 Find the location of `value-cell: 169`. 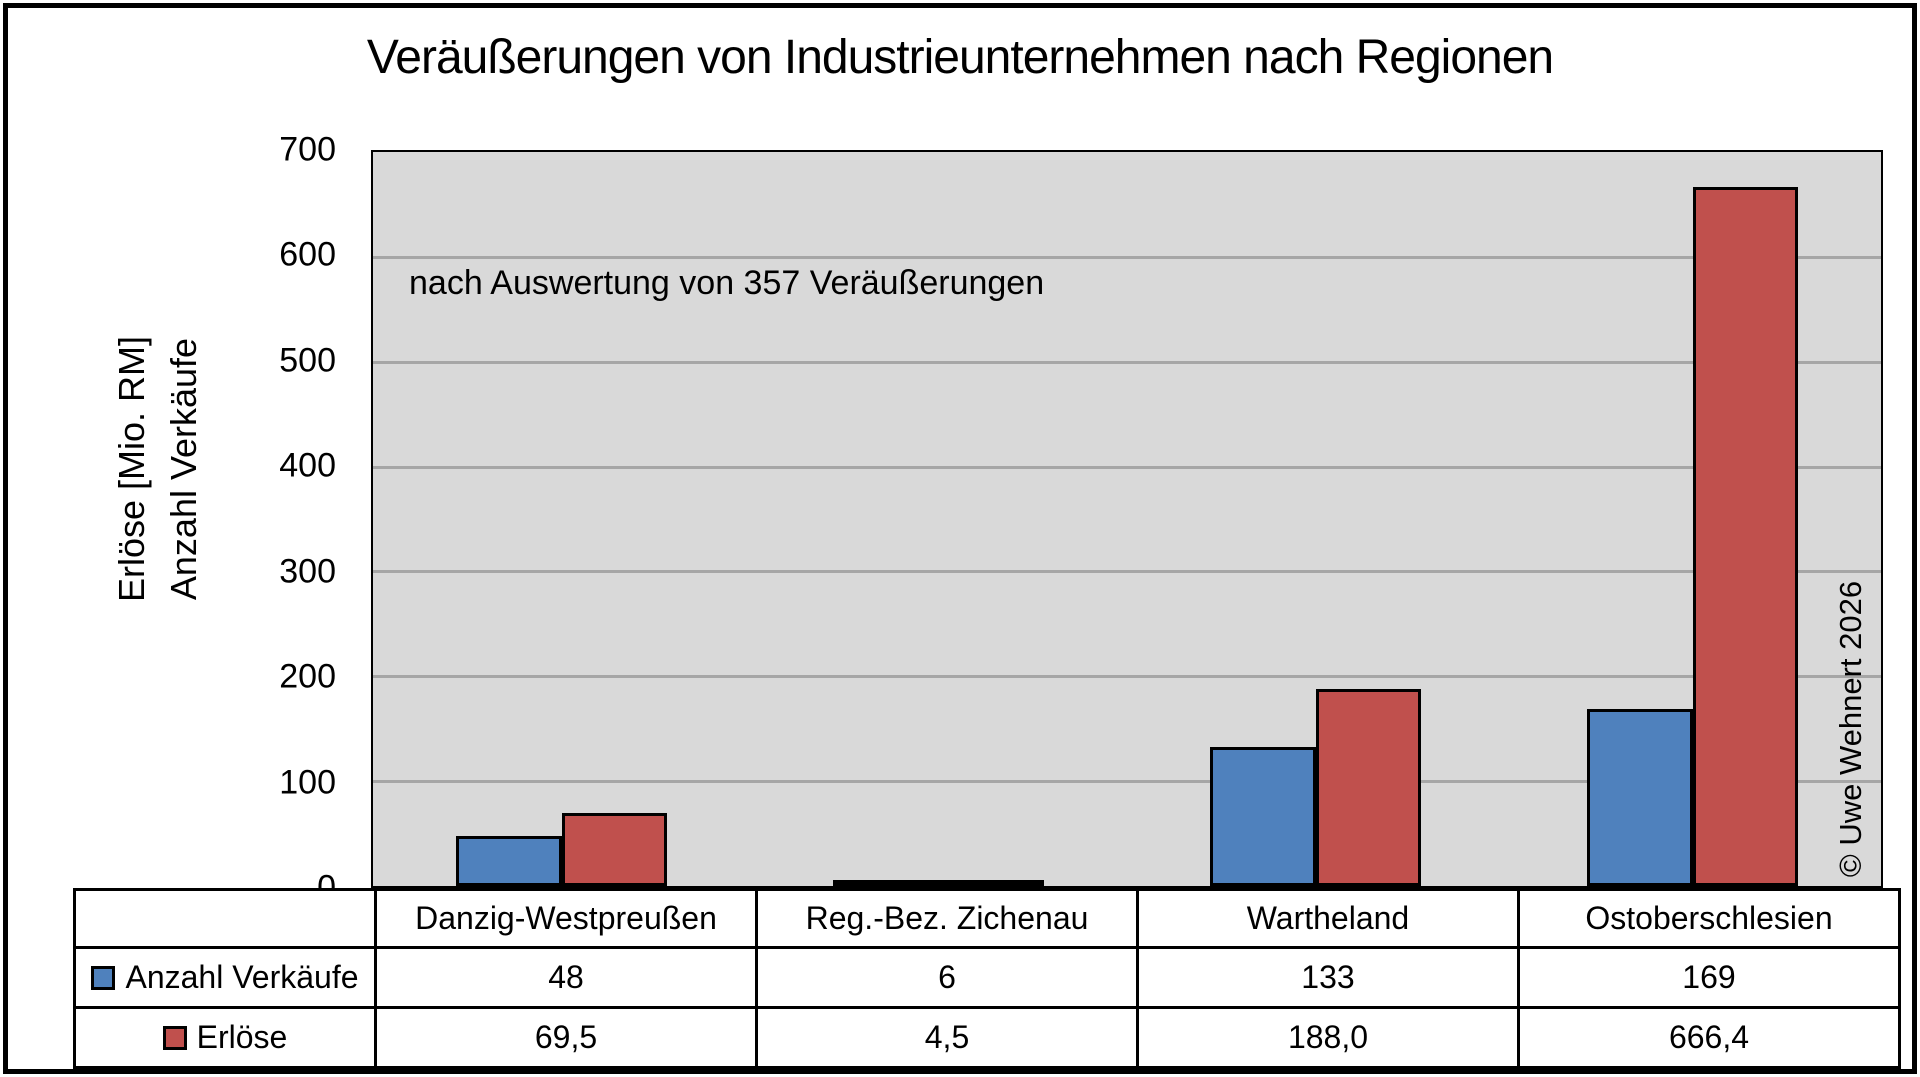

value-cell: 169 is located at coordinates (1709, 977).